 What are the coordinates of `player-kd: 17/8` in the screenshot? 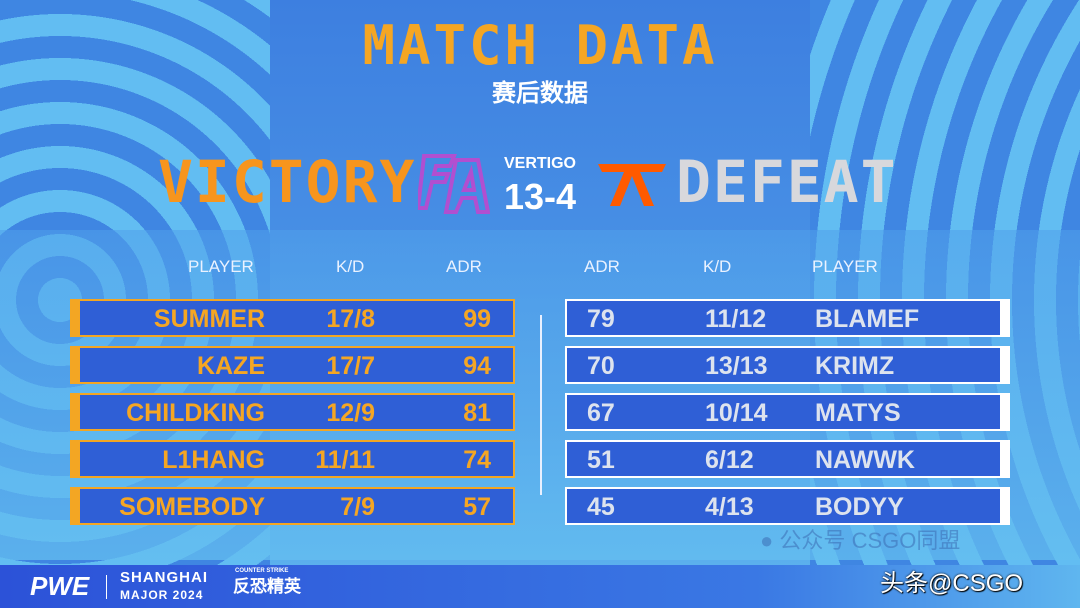 It's located at (350, 319).